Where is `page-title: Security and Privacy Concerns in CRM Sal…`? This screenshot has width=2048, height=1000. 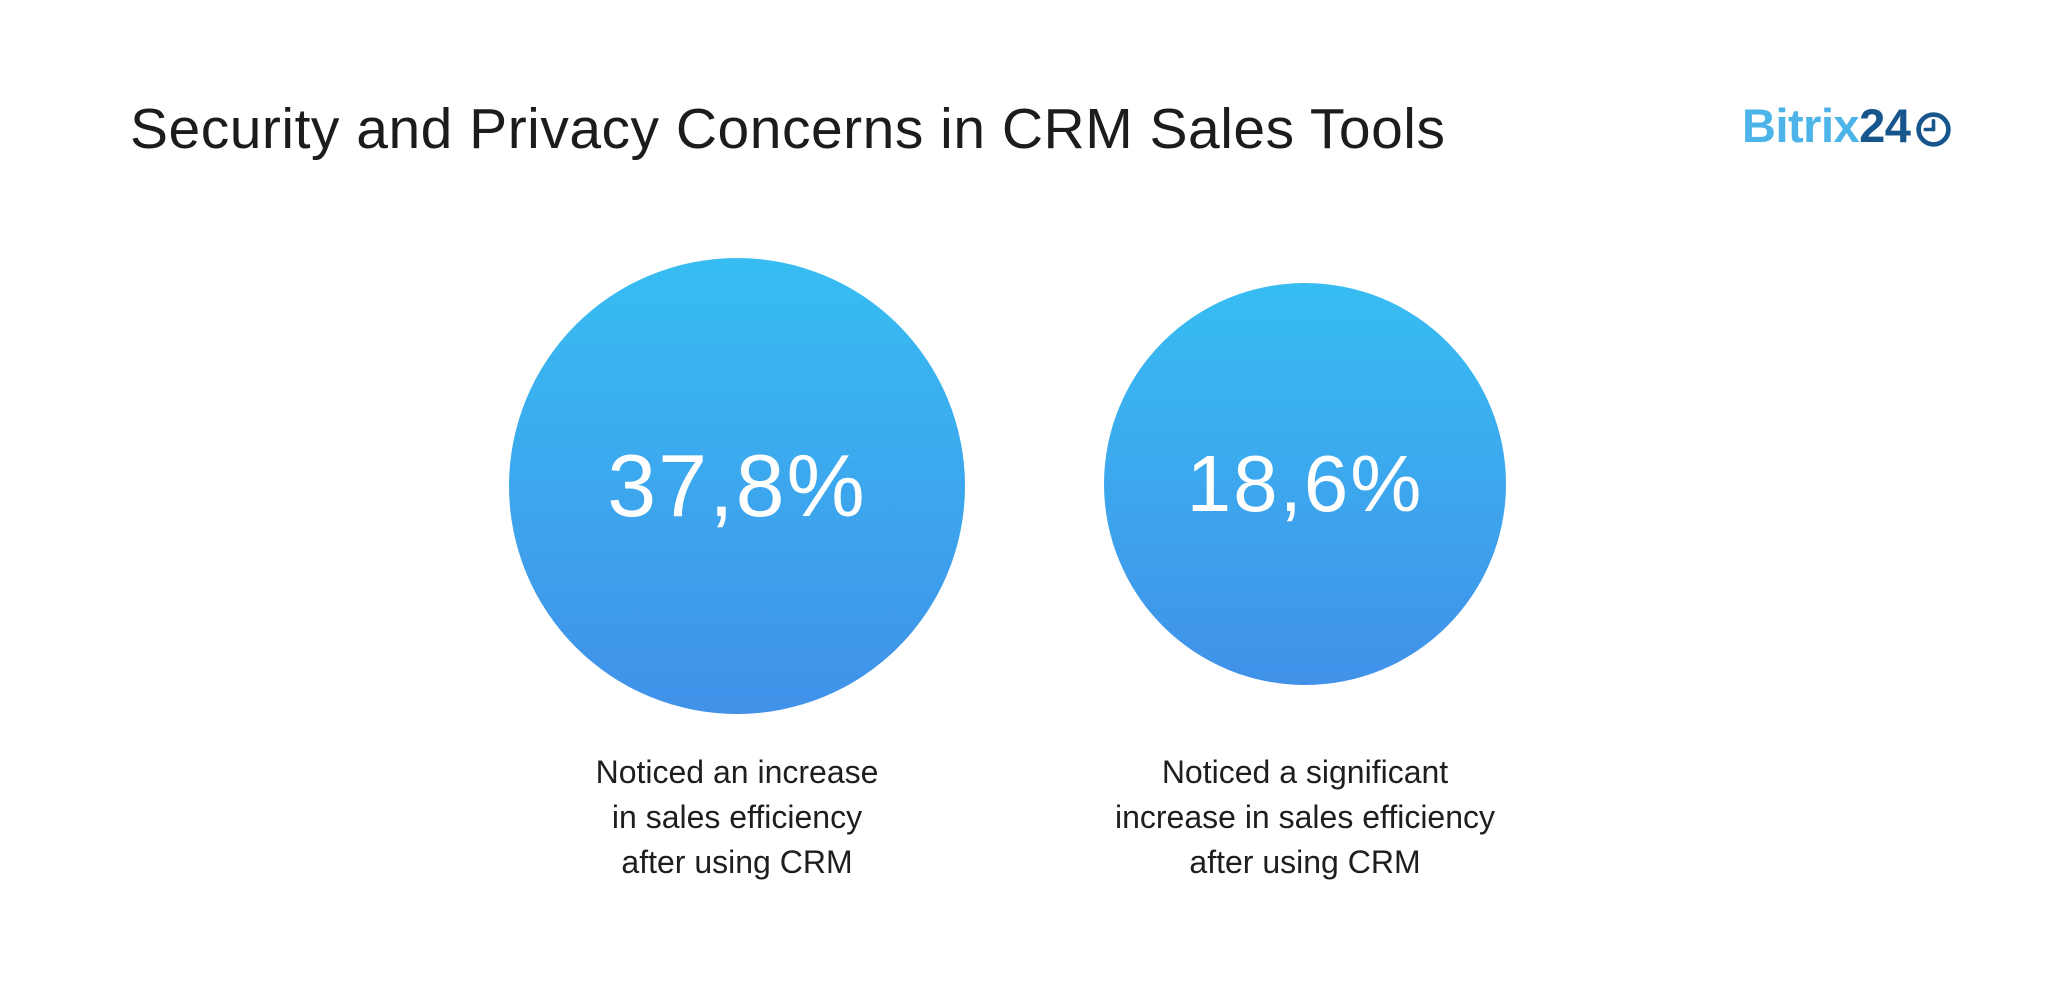
page-title: Security and Privacy Concerns in CRM Sal… is located at coordinates (788, 129).